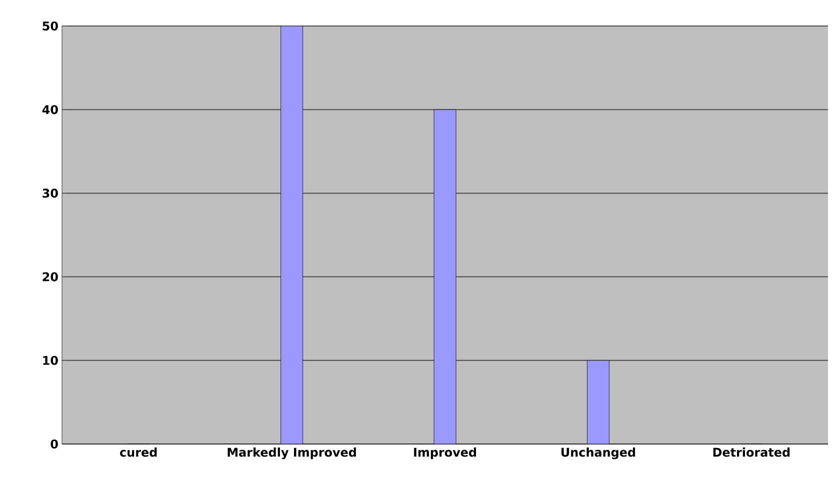 Image resolution: width=836 pixels, height=496 pixels. What do you see at coordinates (50, 109) in the screenshot?
I see `y-tick-label: 40` at bounding box center [50, 109].